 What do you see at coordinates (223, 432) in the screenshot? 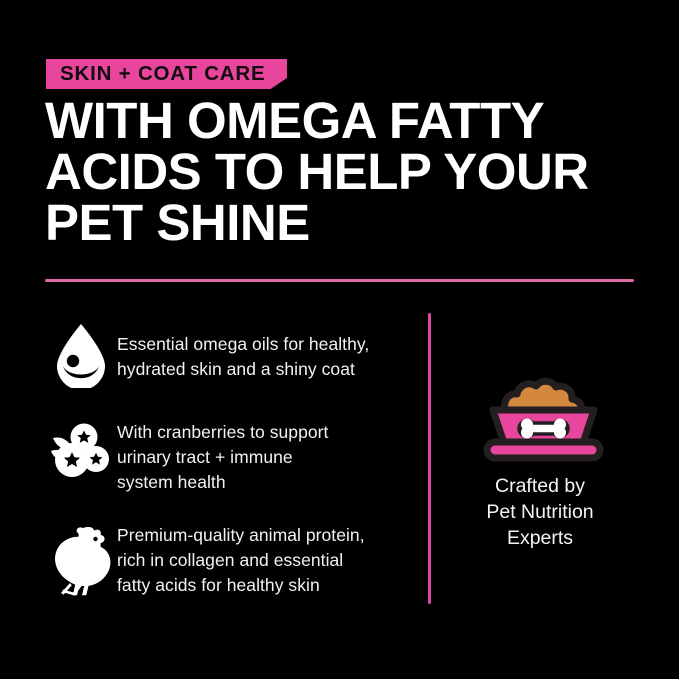
I see `bullet-2-line-1: With cranberries to support` at bounding box center [223, 432].